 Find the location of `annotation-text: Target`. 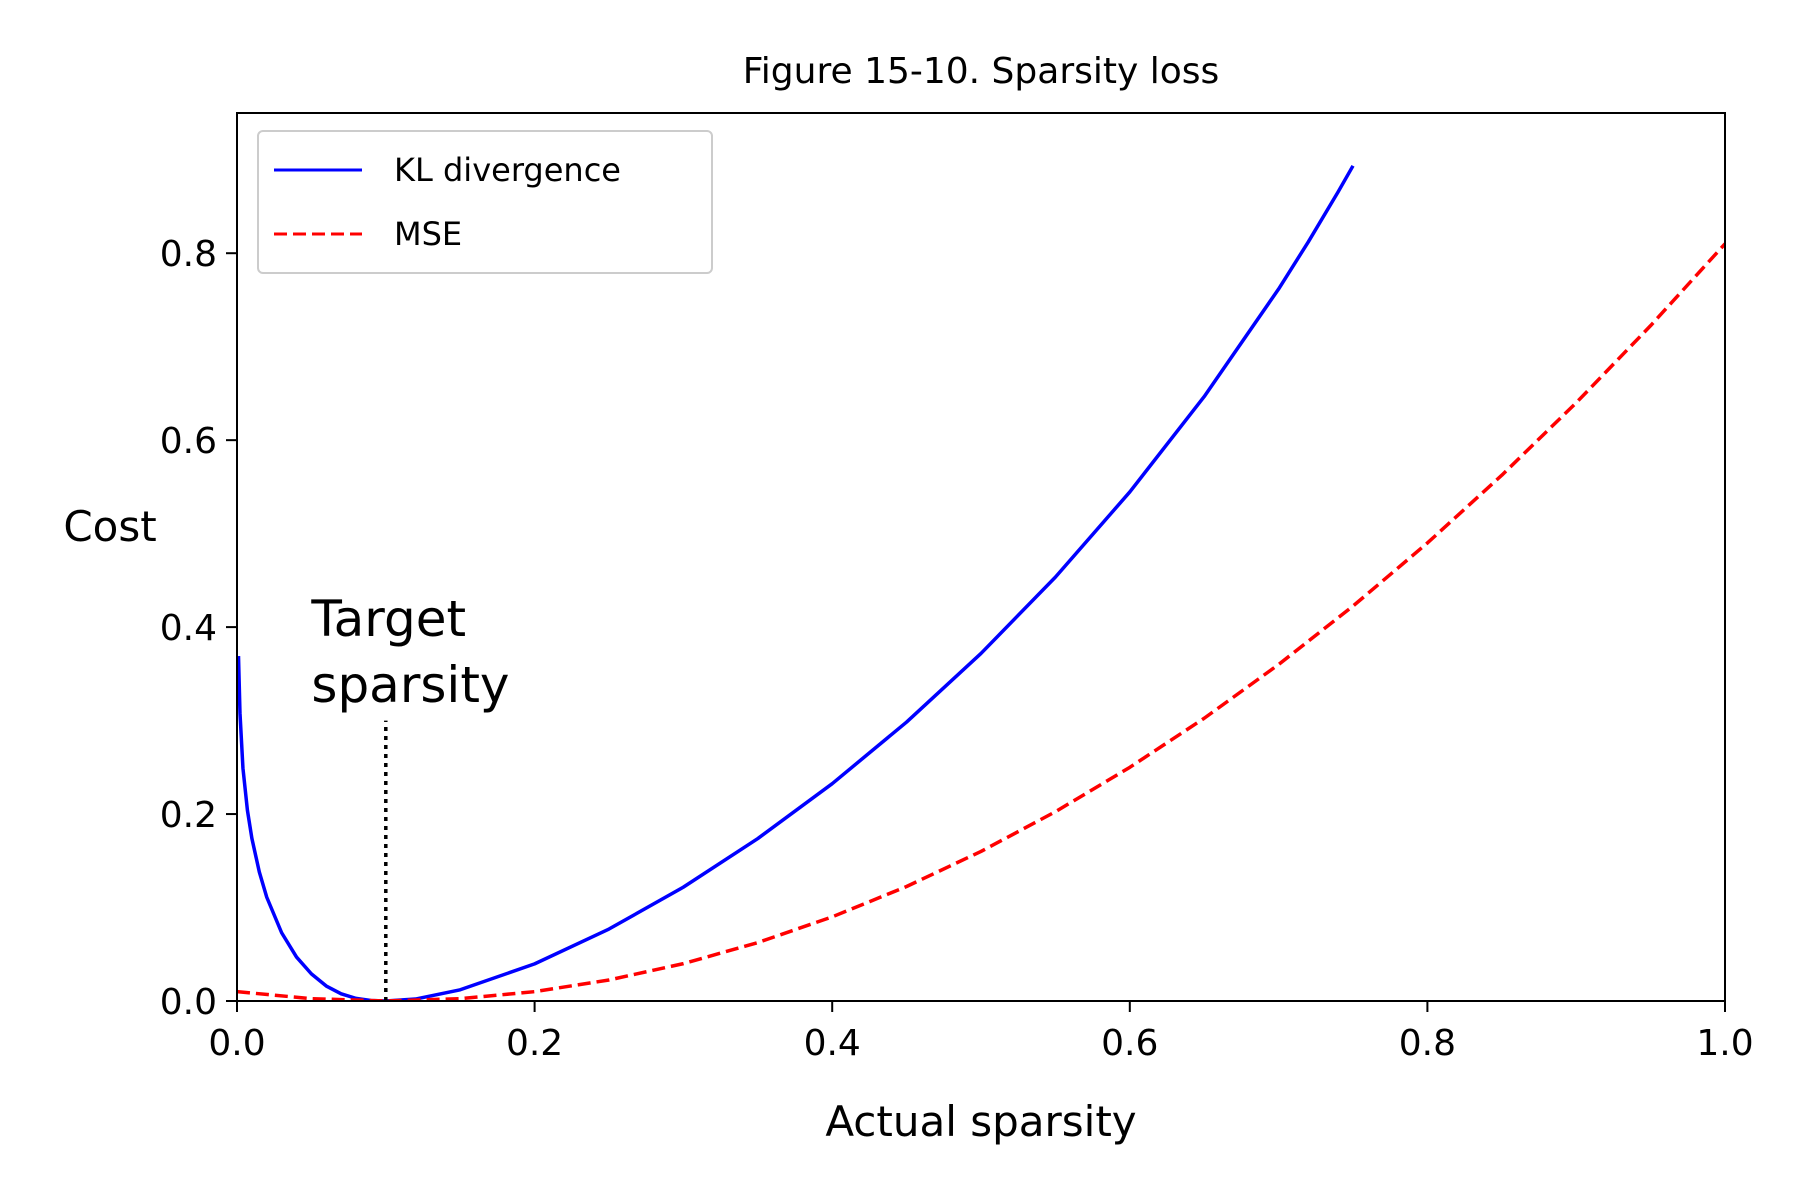

annotation-text: Target is located at coordinates (388, 619).